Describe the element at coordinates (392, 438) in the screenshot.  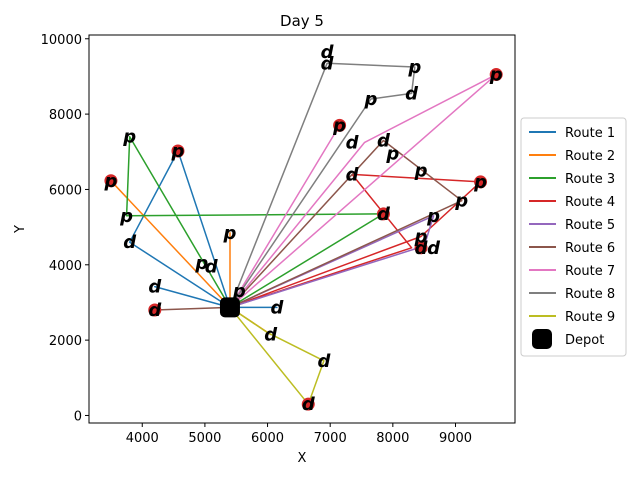
I see `x-tick-label: 8000` at that location.